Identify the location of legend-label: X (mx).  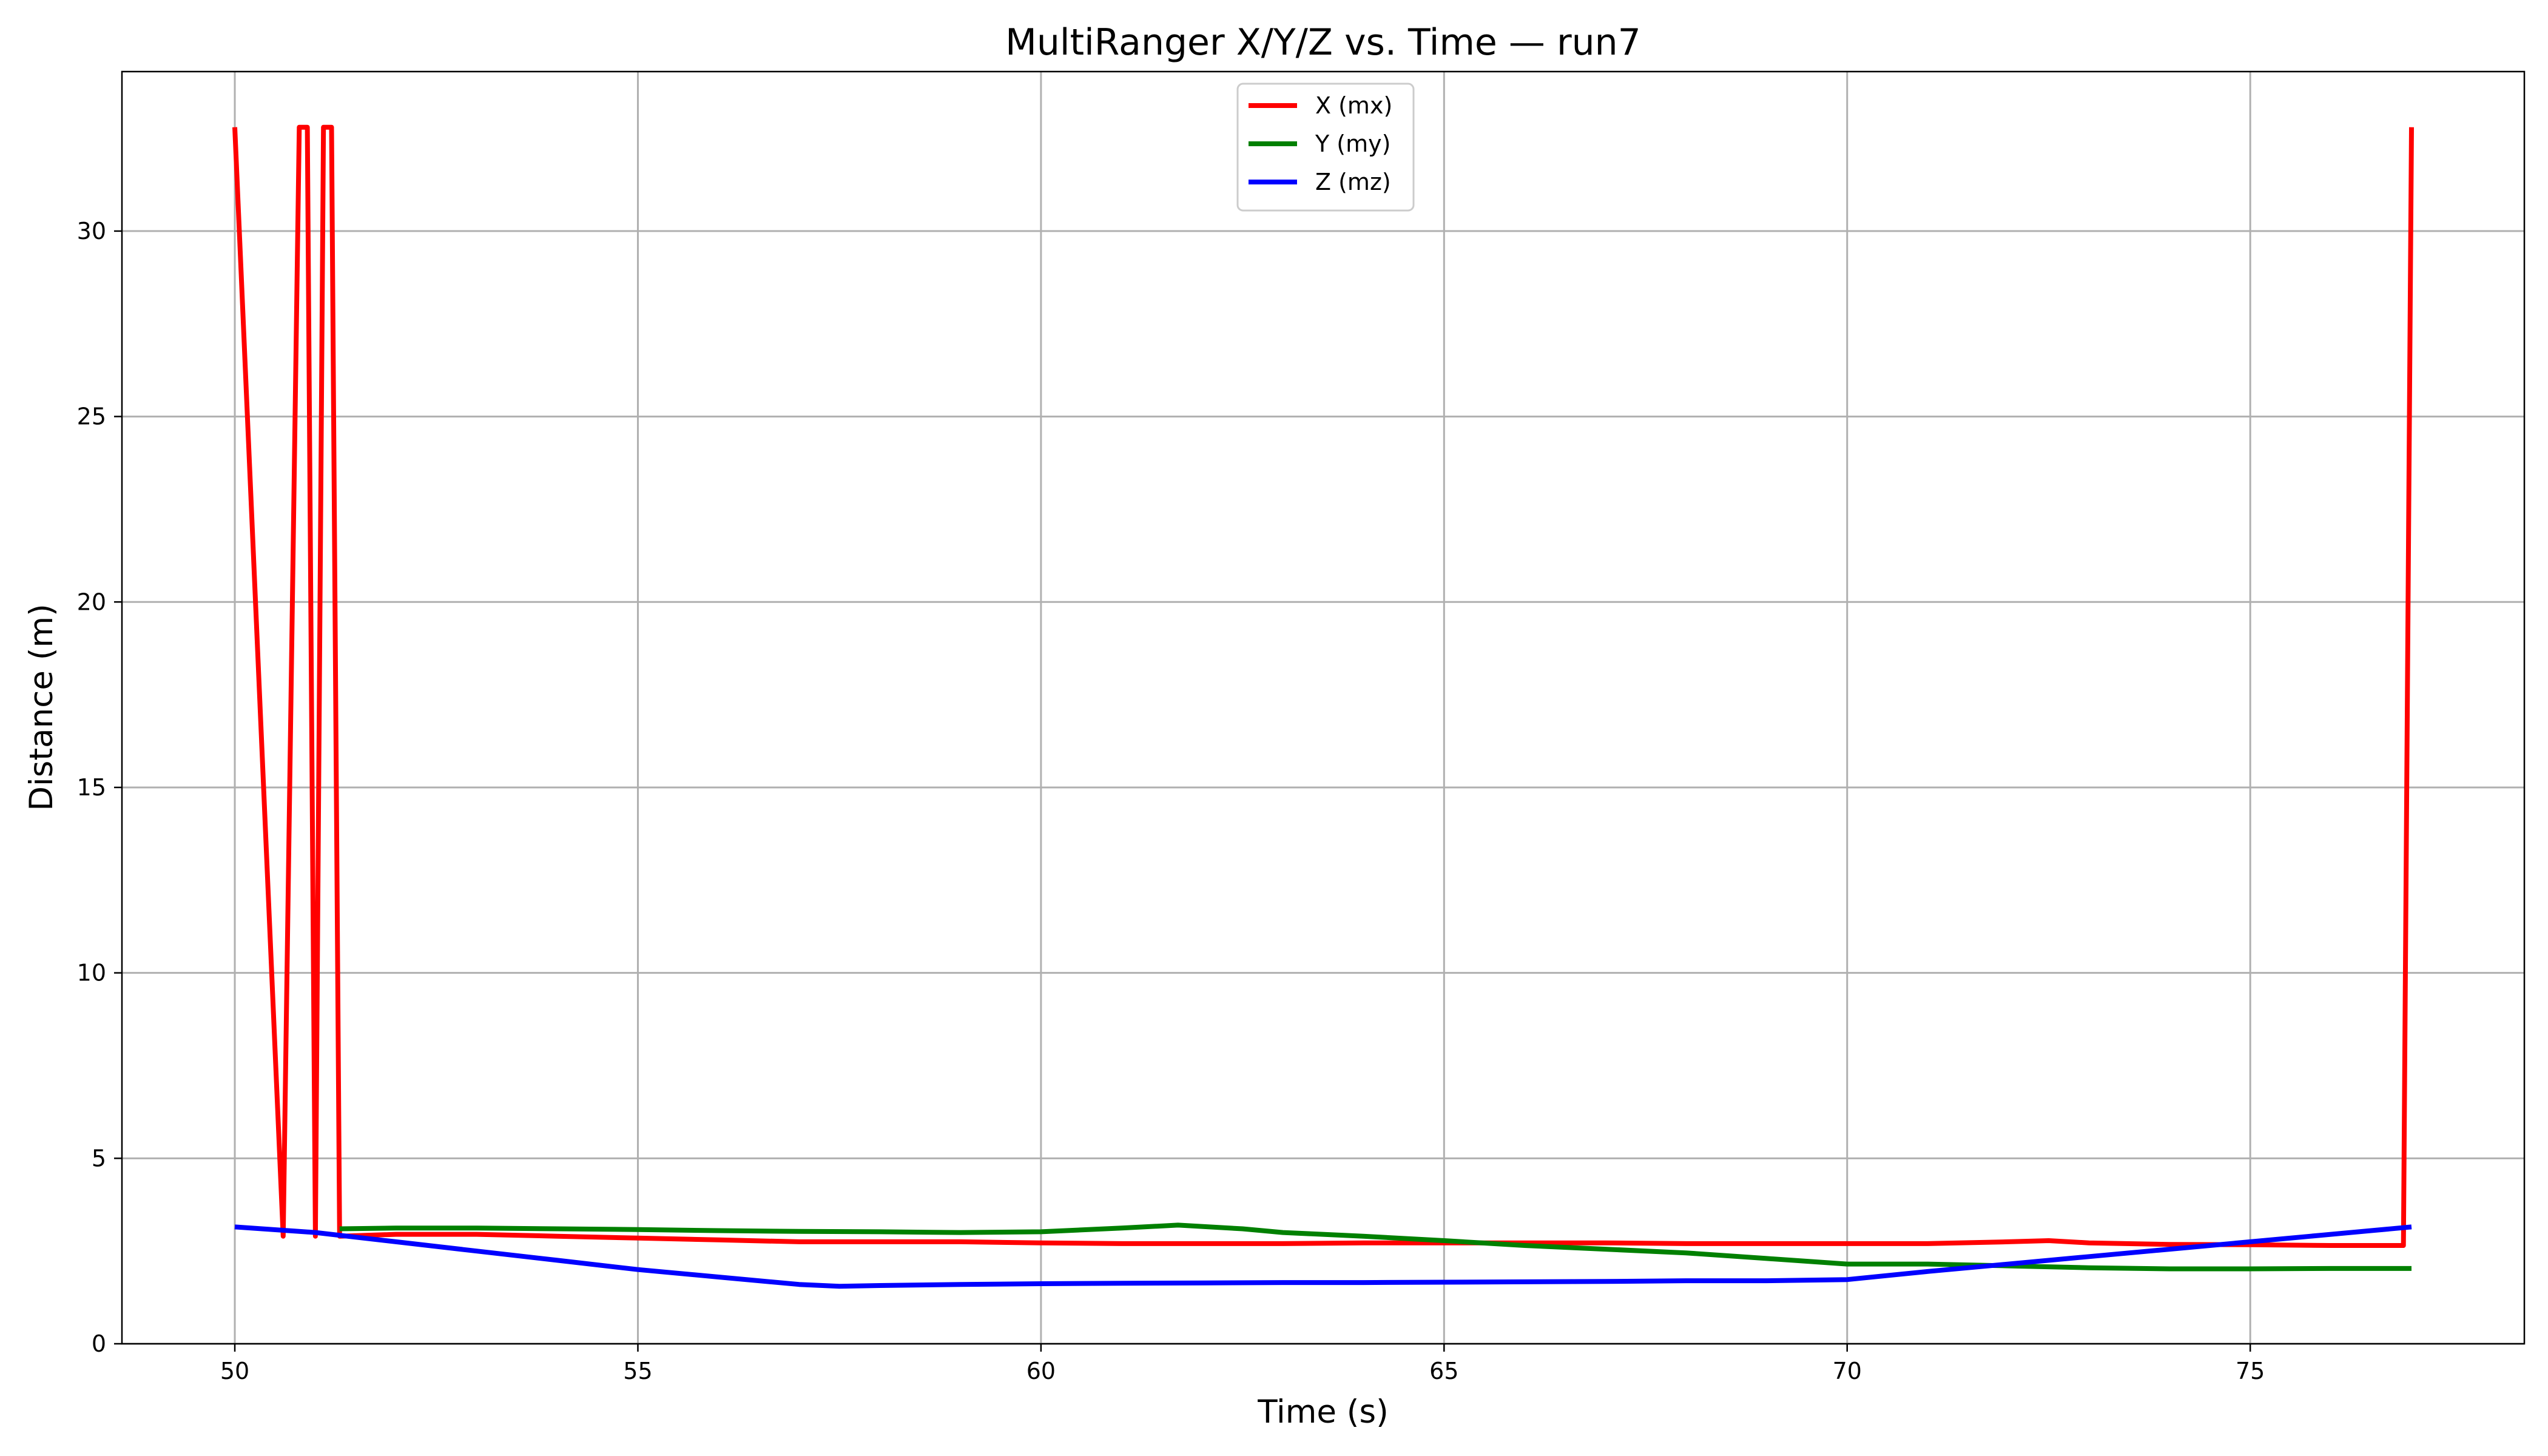
(1353, 105).